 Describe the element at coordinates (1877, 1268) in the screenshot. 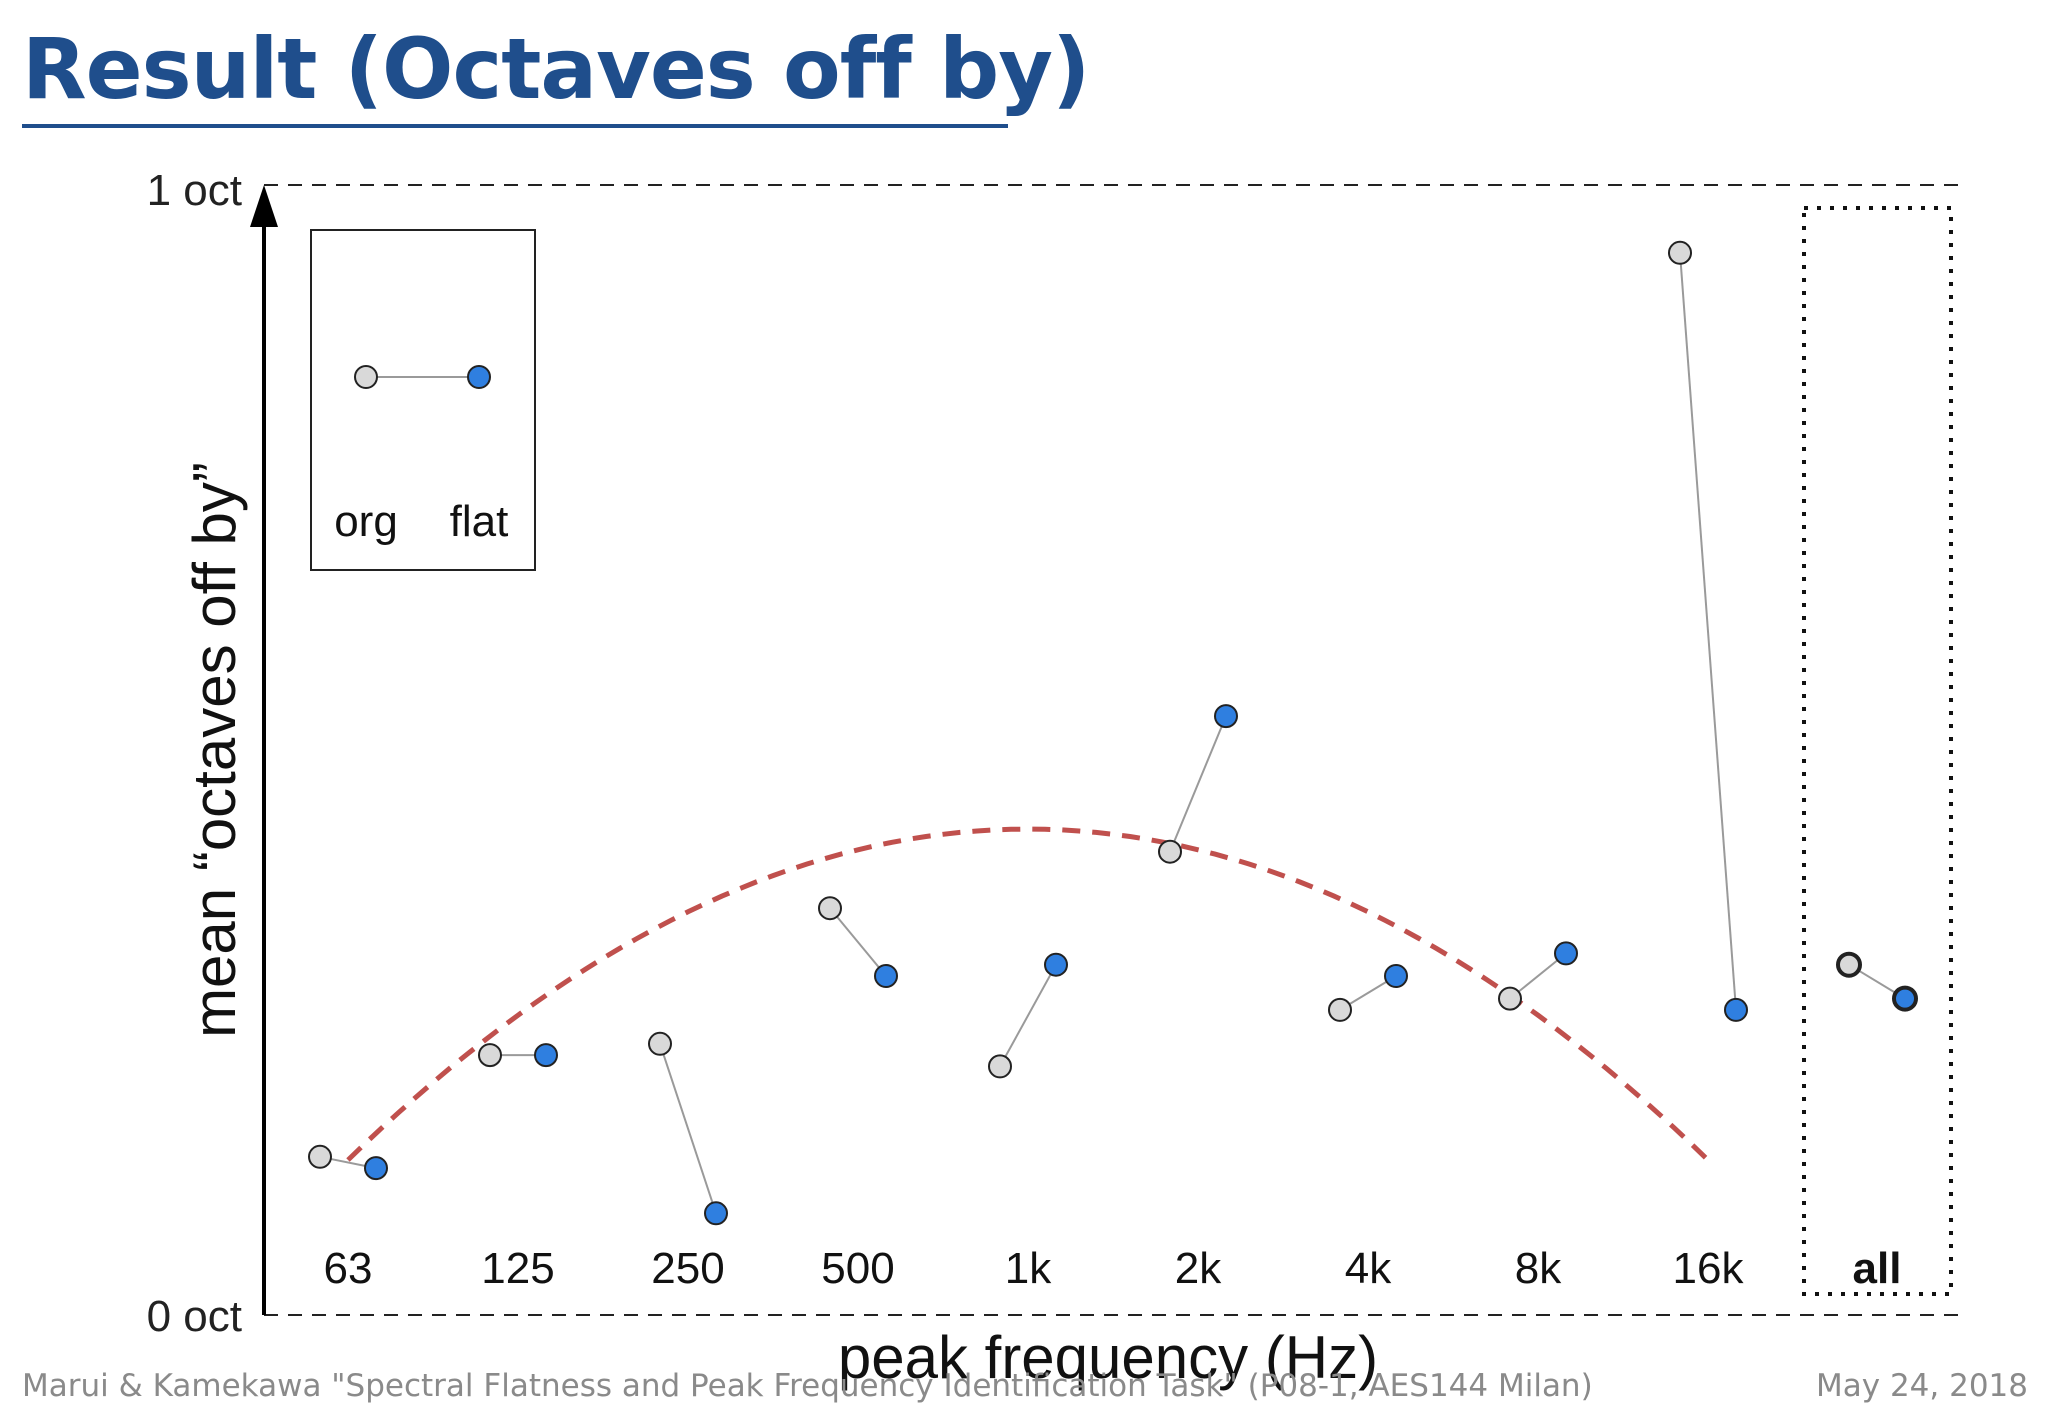

I see `x-tick-label-all: all` at that location.